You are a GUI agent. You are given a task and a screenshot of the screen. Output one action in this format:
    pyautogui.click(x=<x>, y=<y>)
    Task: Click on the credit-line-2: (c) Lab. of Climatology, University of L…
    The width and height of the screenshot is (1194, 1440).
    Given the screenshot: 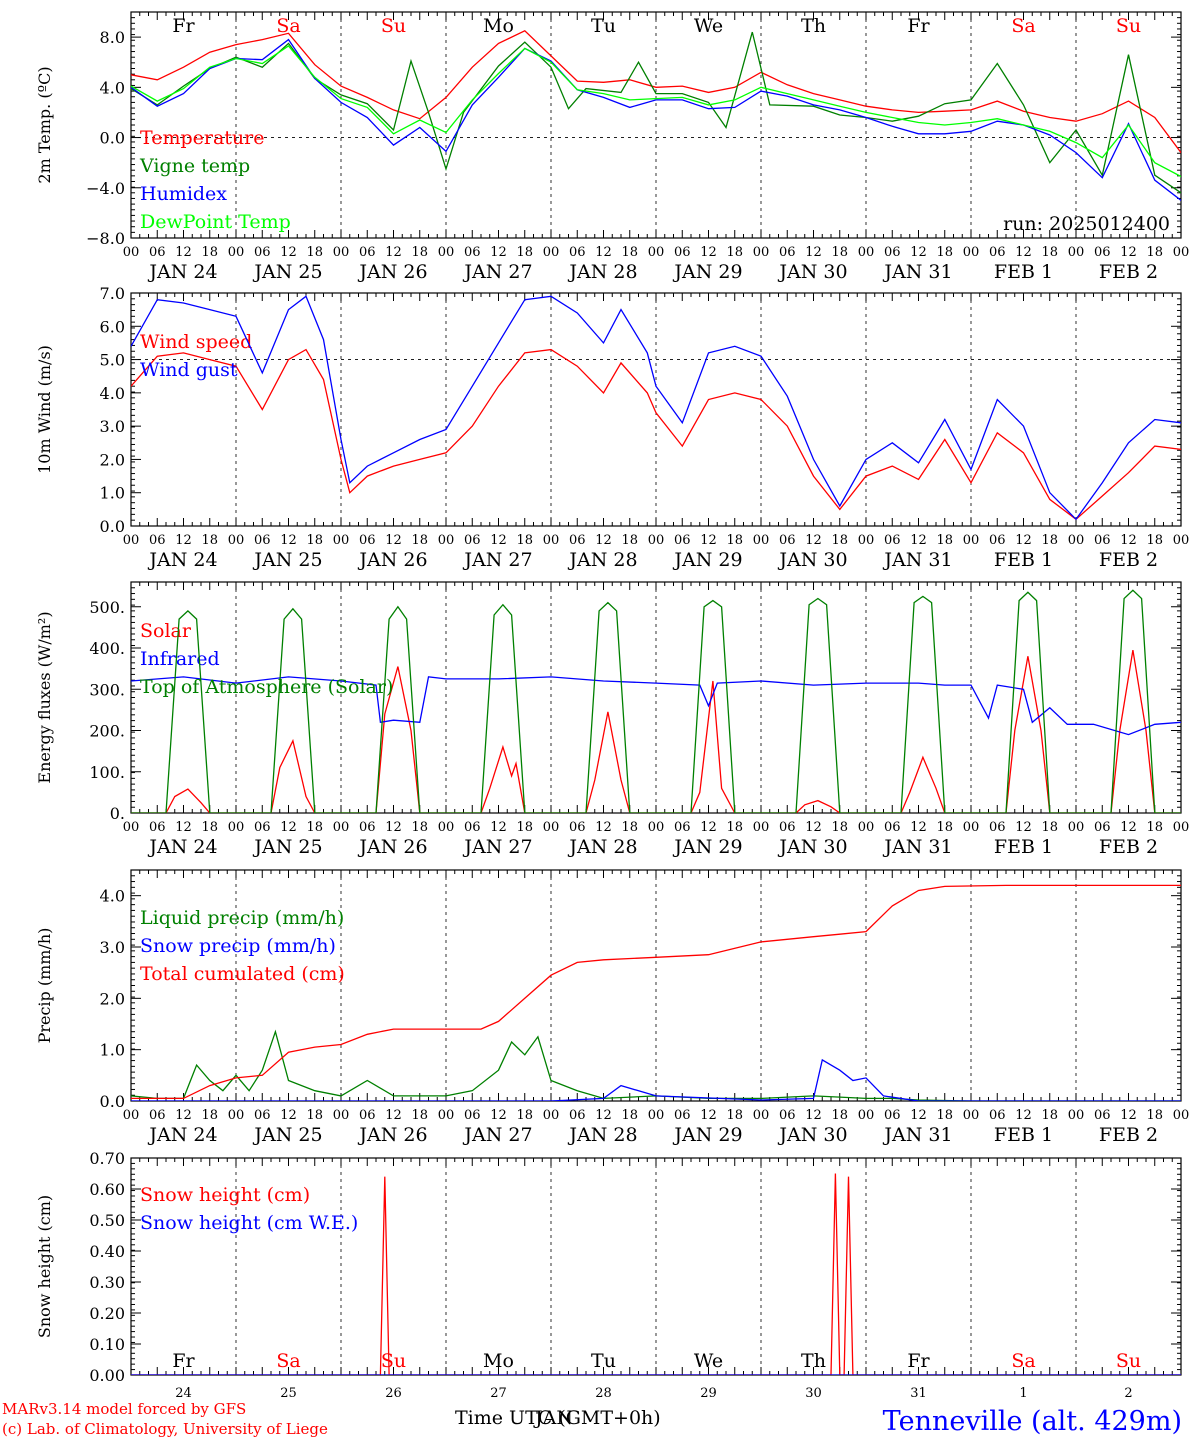 What is the action you would take?
    pyautogui.click(x=165, y=1429)
    